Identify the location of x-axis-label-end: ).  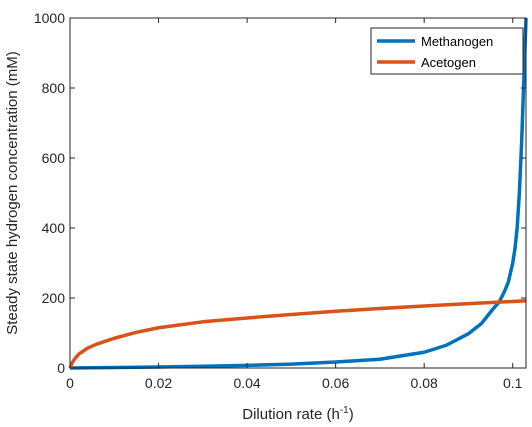
(351, 414).